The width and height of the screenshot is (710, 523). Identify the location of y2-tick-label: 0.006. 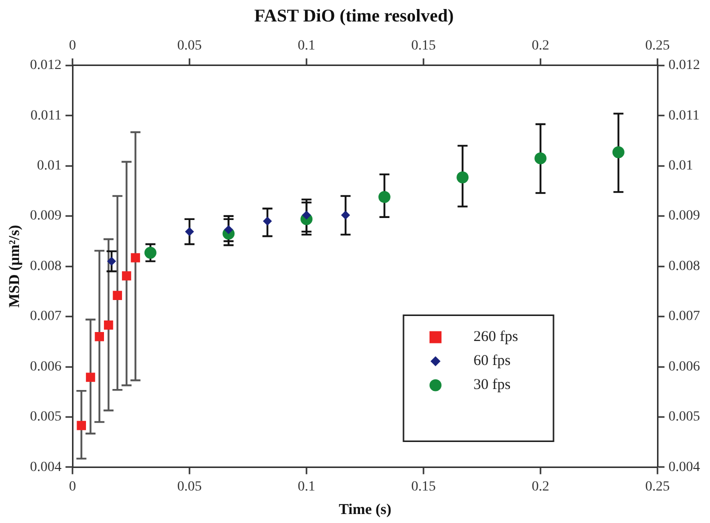
(684, 366).